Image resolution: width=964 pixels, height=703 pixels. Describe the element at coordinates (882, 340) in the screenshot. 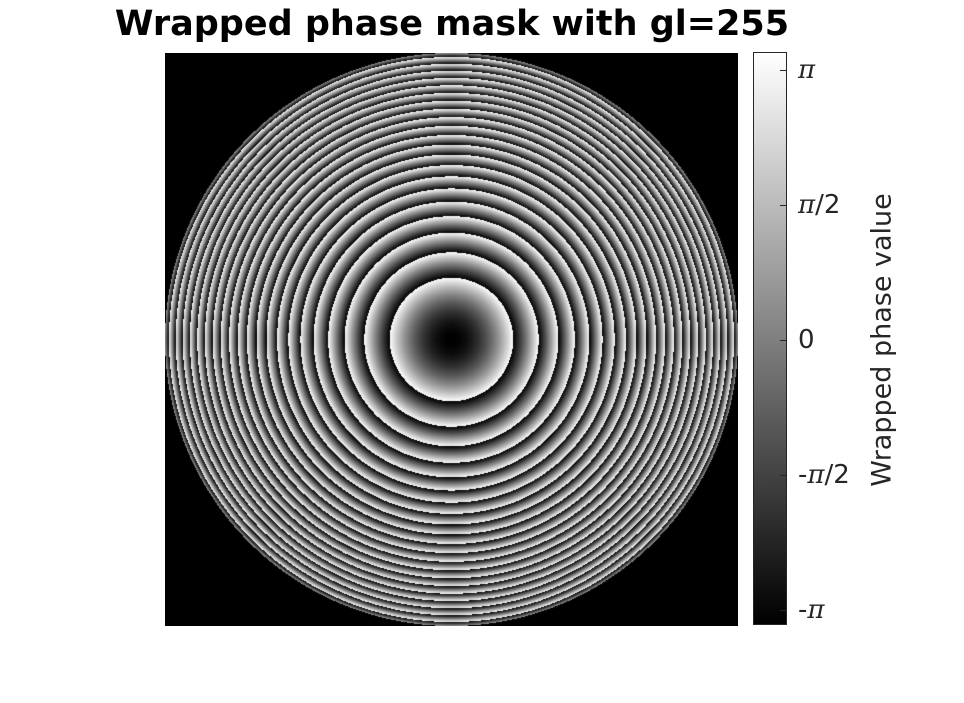

I see `colorbar-label: Wrapped phase value` at that location.